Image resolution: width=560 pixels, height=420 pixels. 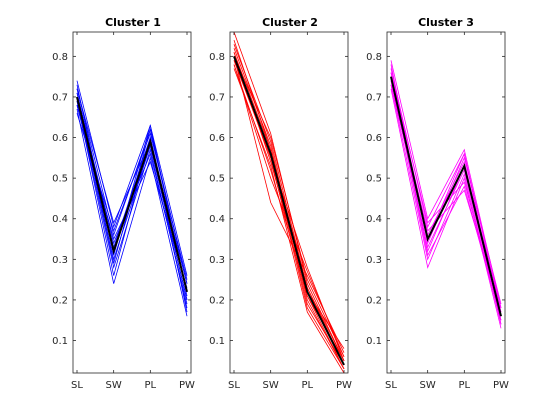 What do you see at coordinates (290, 22) in the screenshot?
I see `cluster-2-title: Cluster 2` at bounding box center [290, 22].